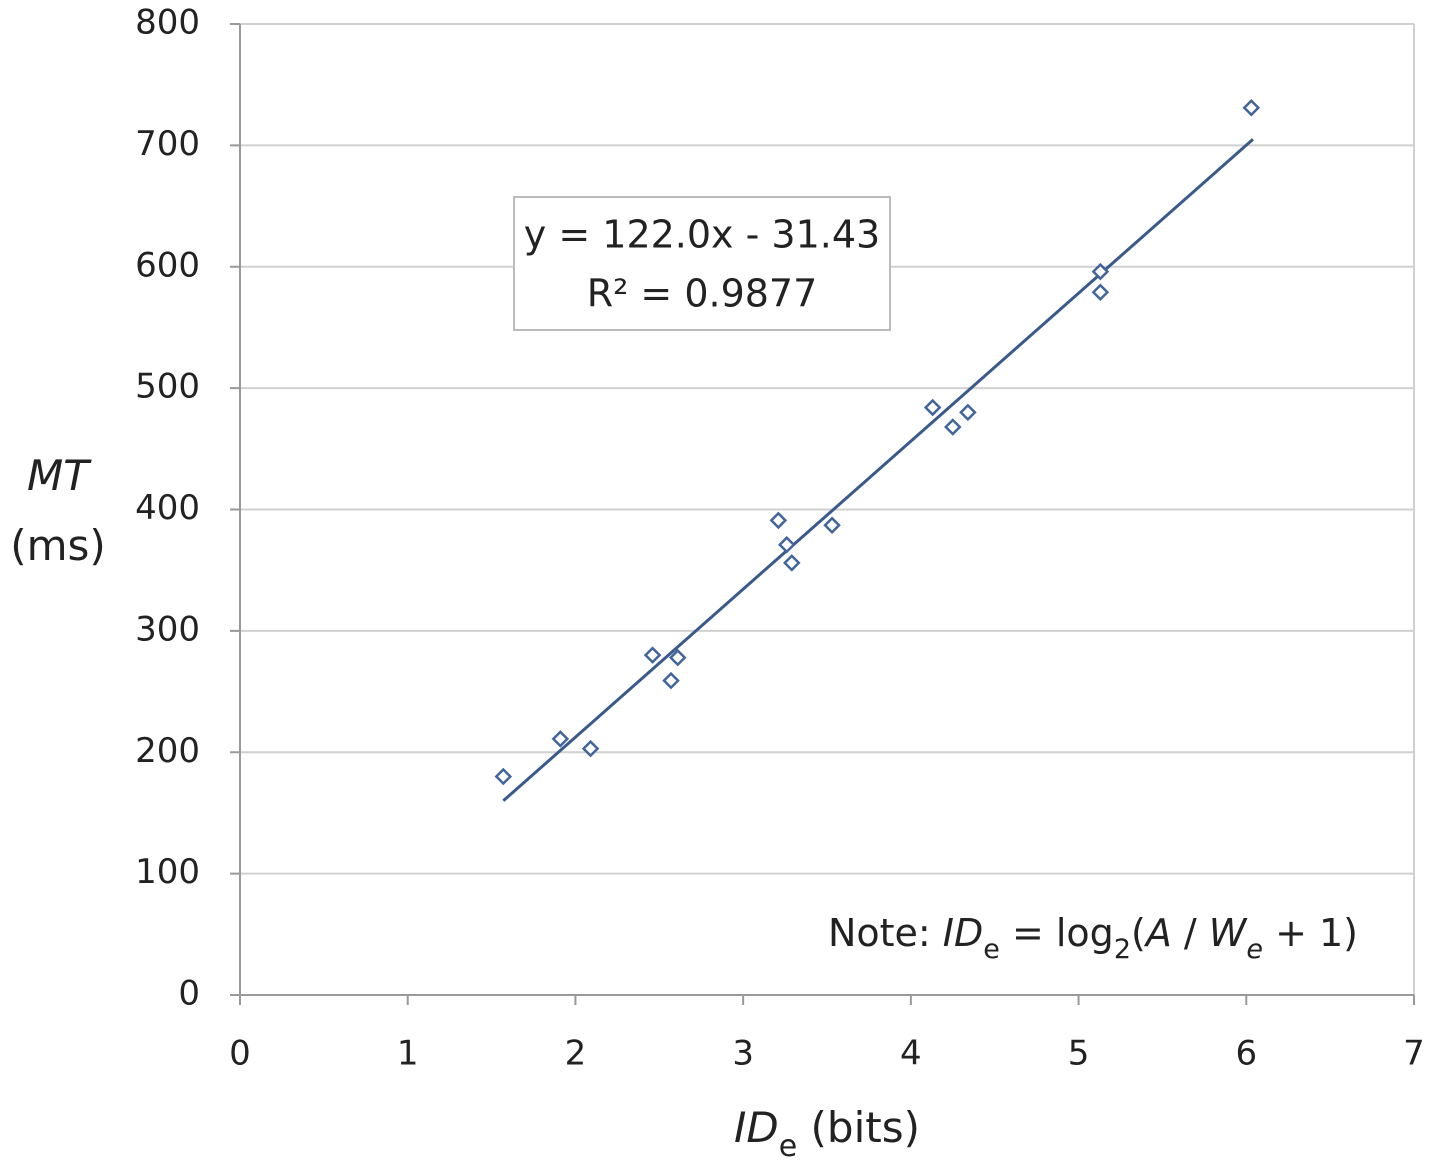 The width and height of the screenshot is (1440, 1169). What do you see at coordinates (1310, 933) in the screenshot?
I see `note-part: + 1)` at bounding box center [1310, 933].